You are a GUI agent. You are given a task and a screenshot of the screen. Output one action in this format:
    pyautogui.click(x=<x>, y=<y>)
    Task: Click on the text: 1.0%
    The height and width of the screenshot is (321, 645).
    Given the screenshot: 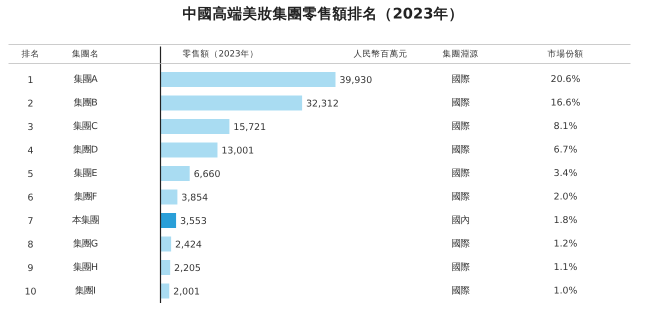 What is the action you would take?
    pyautogui.click(x=566, y=291)
    